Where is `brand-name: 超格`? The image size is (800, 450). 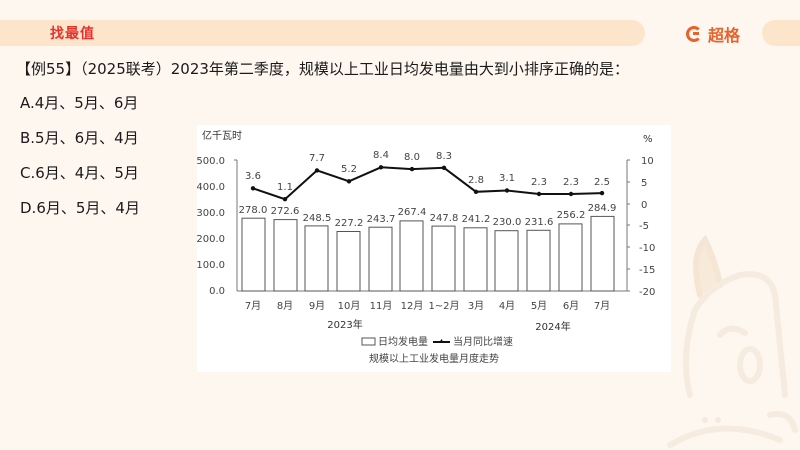 brand-name: 超格 is located at coordinates (724, 35).